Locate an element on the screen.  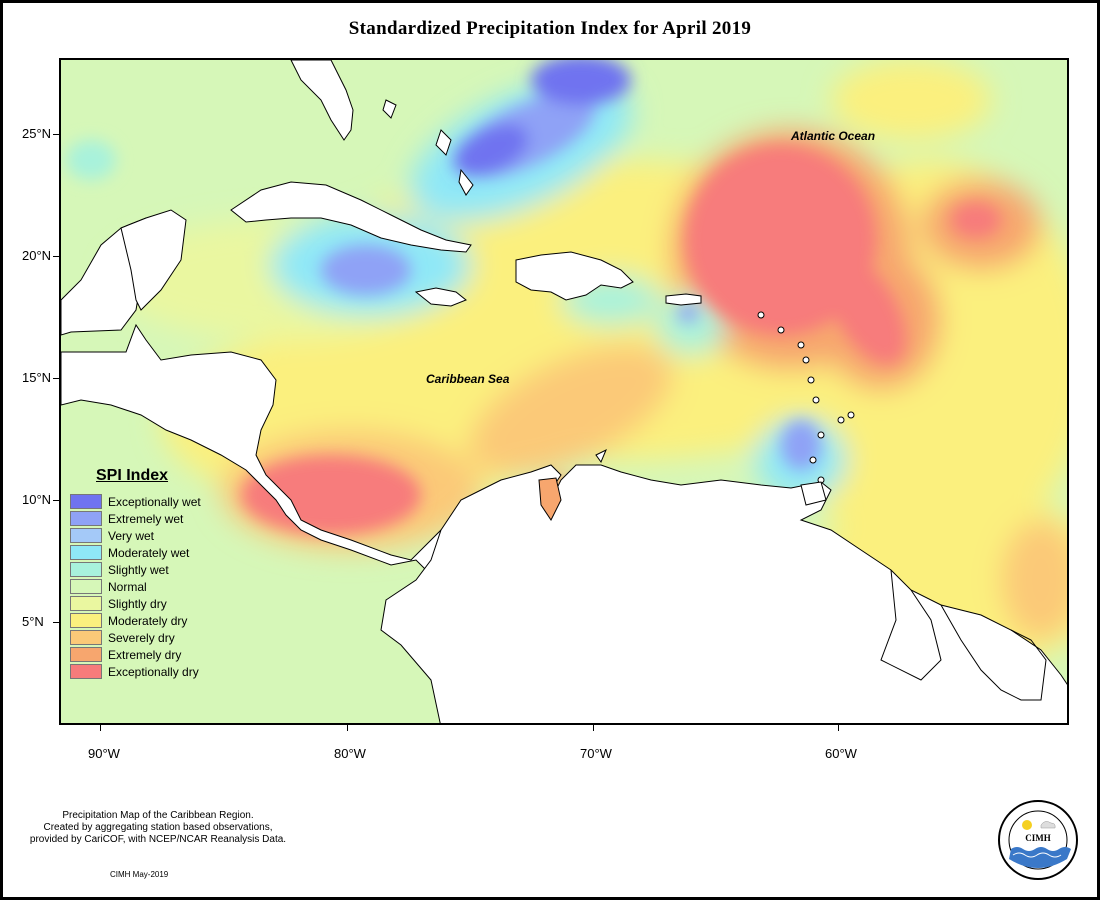
legend-label: Extremely wet is located at coordinates (146, 518).